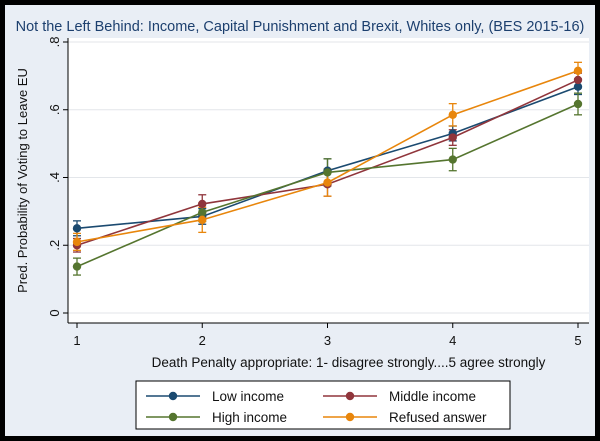 This screenshot has width=600, height=441. Describe the element at coordinates (202, 340) in the screenshot. I see `x-tick-label: 2` at that location.